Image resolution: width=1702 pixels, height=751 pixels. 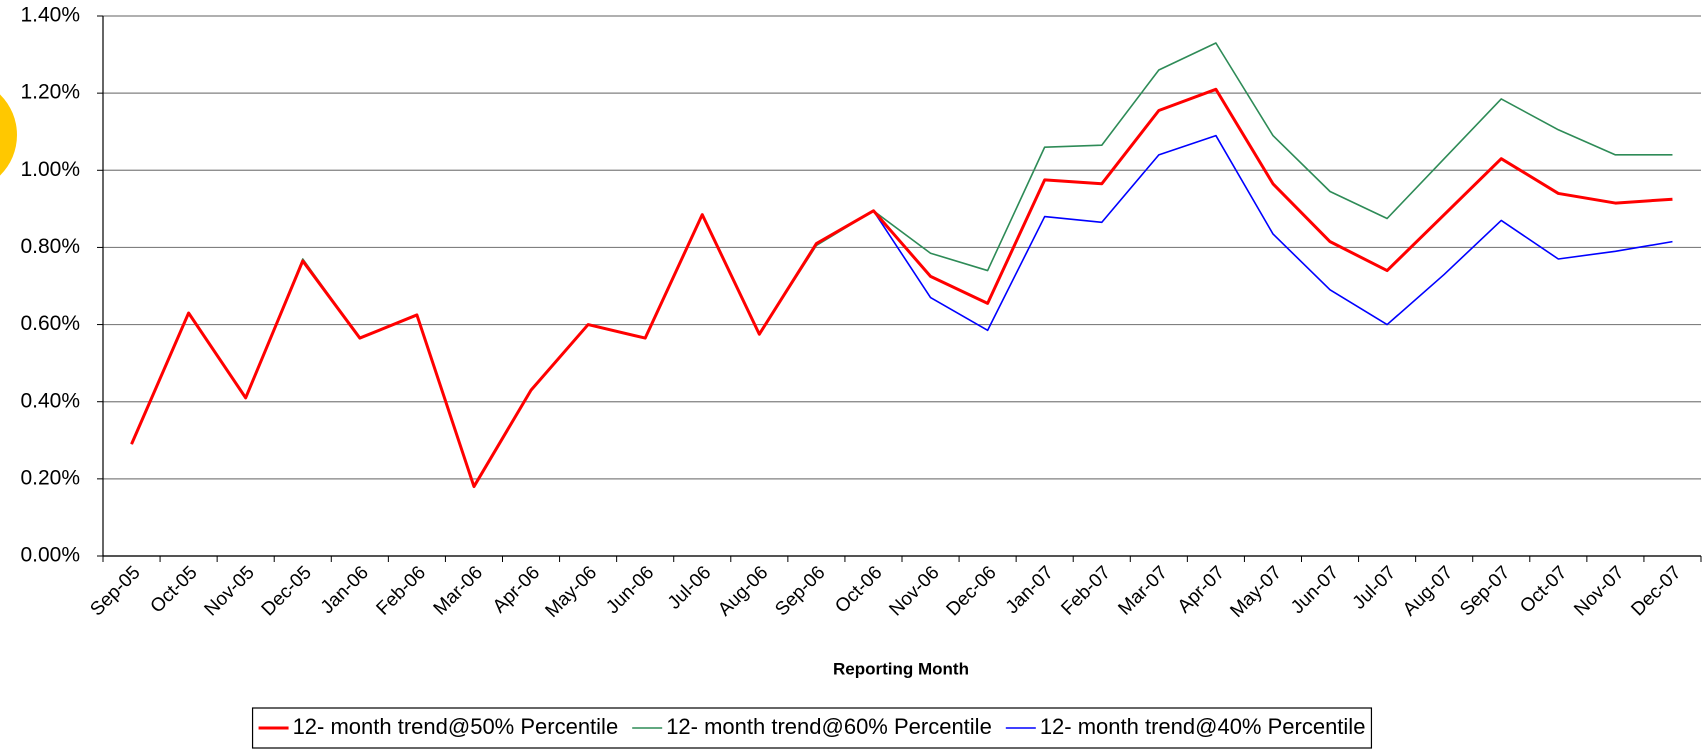 What do you see at coordinates (174, 589) in the screenshot?
I see `x-tick-label: Oct-05` at bounding box center [174, 589].